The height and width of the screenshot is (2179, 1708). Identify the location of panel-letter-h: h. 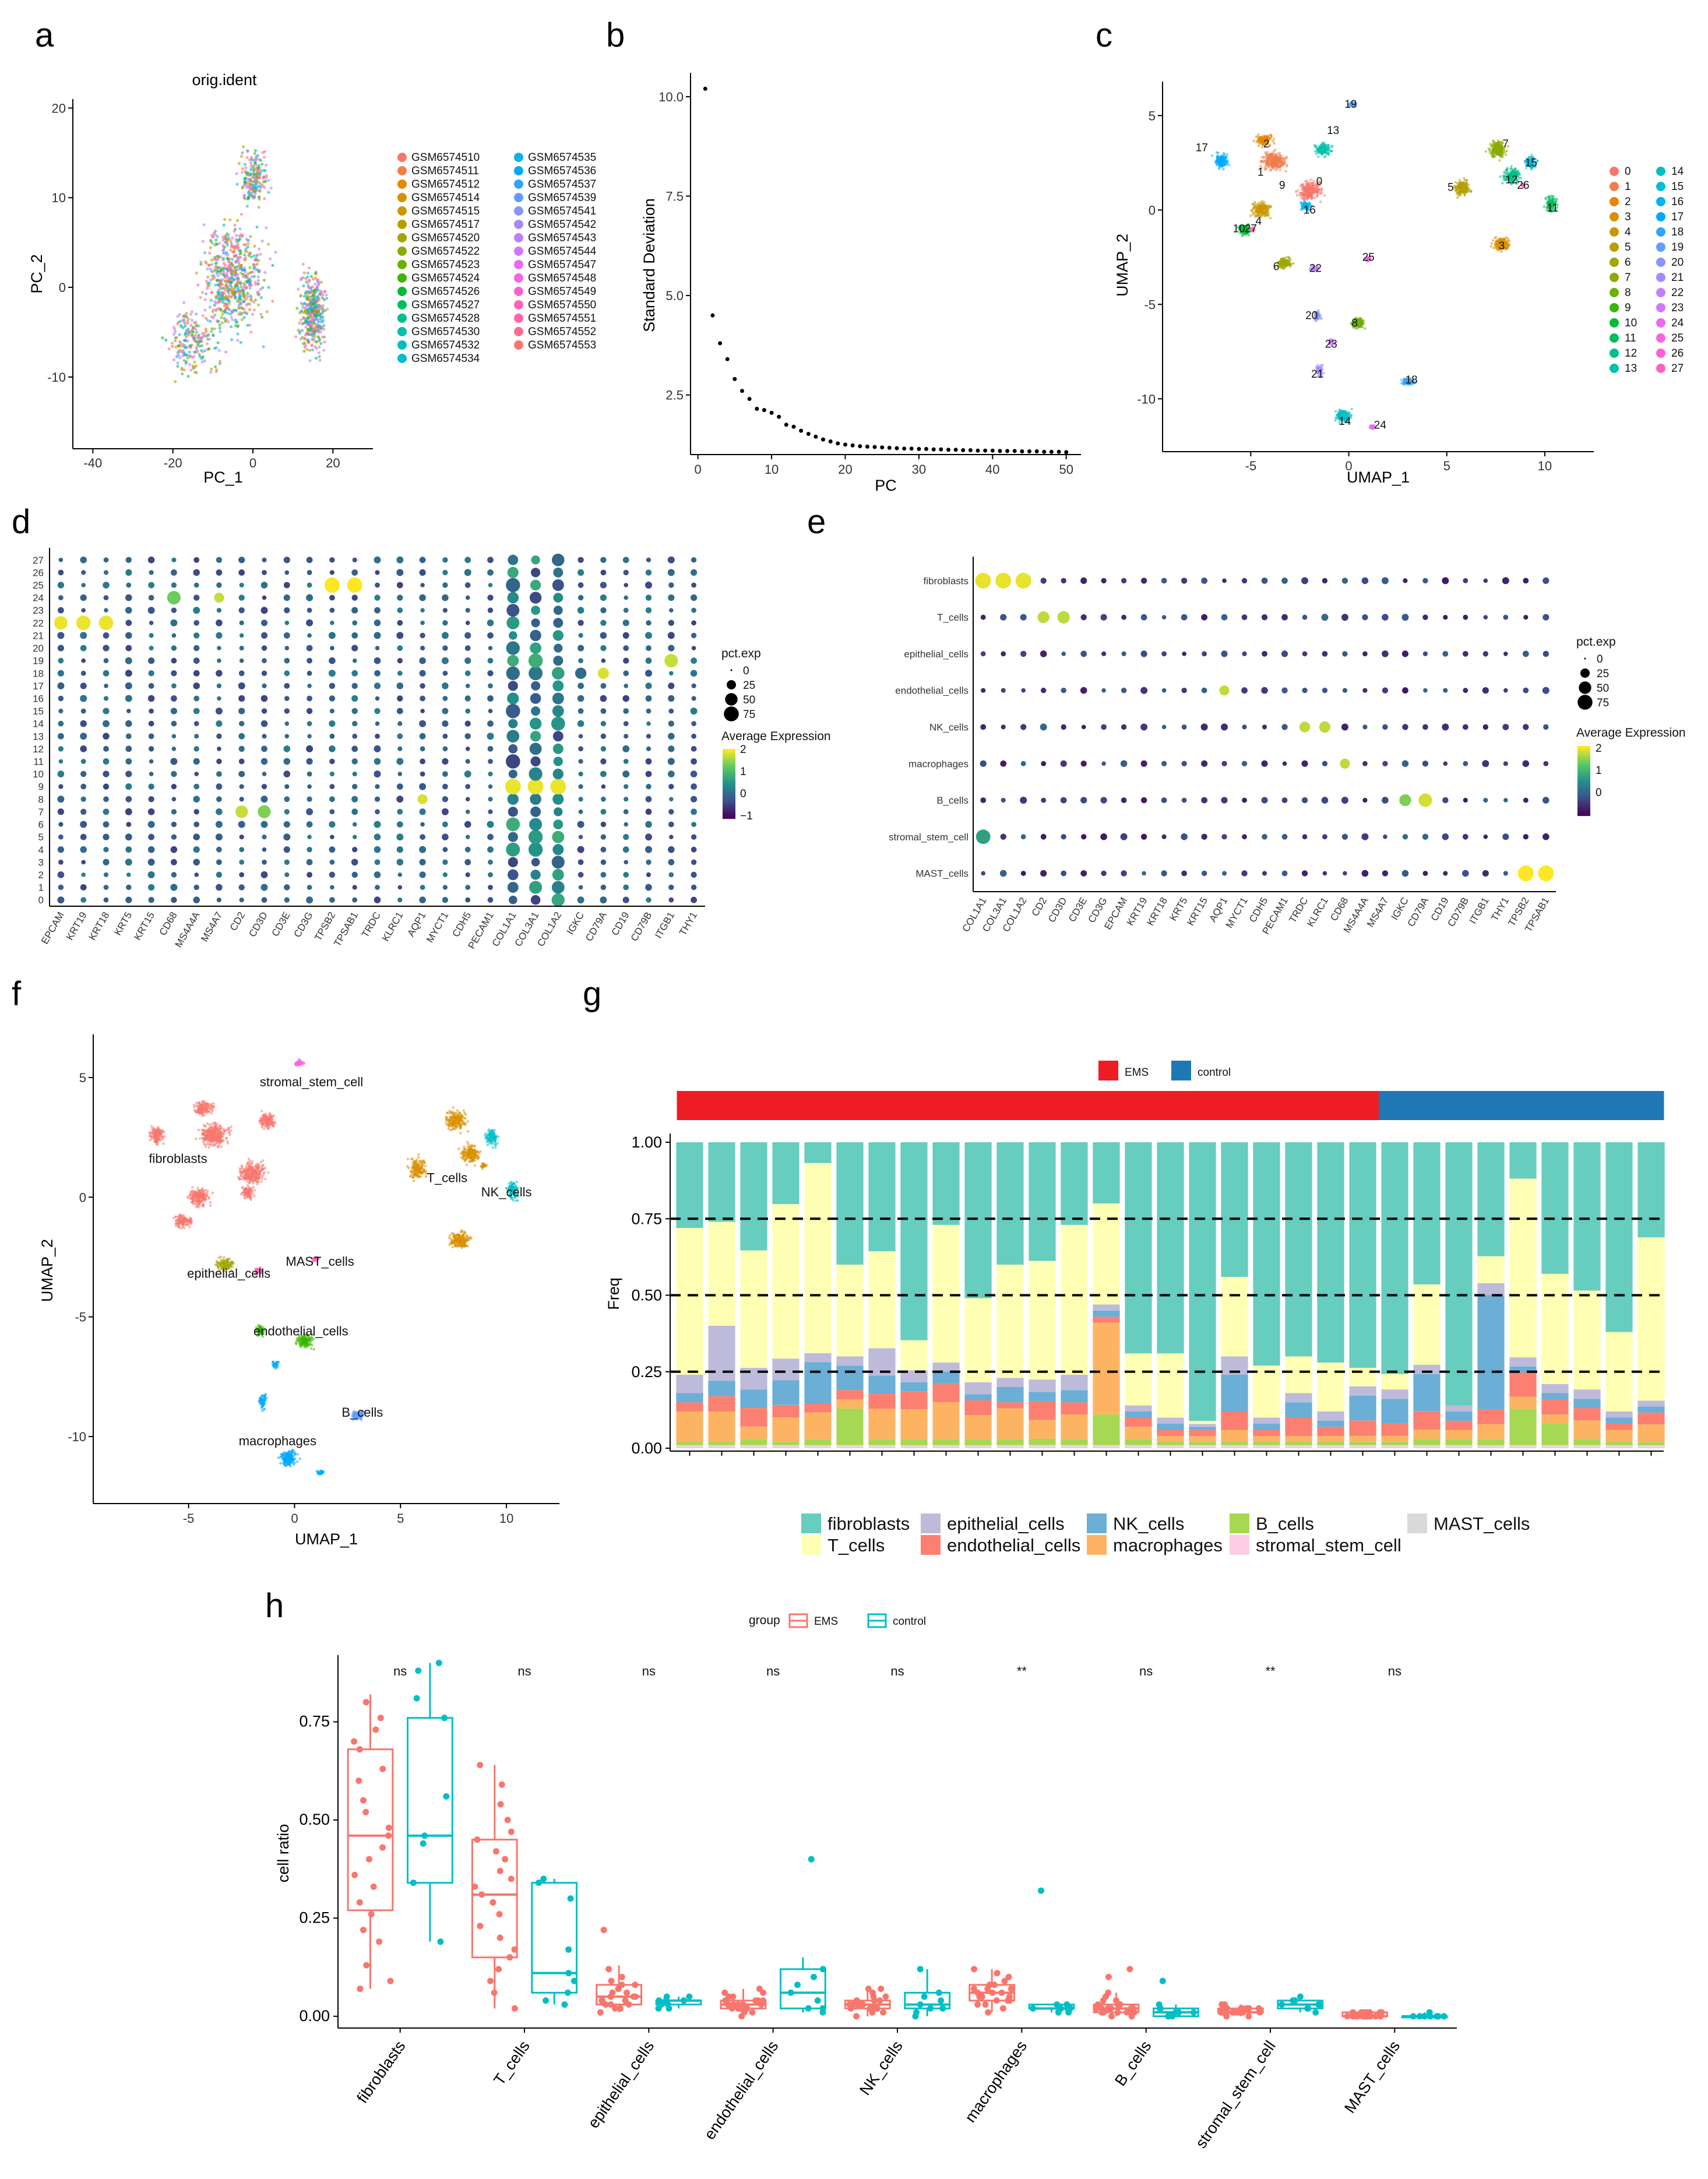
(274, 1606).